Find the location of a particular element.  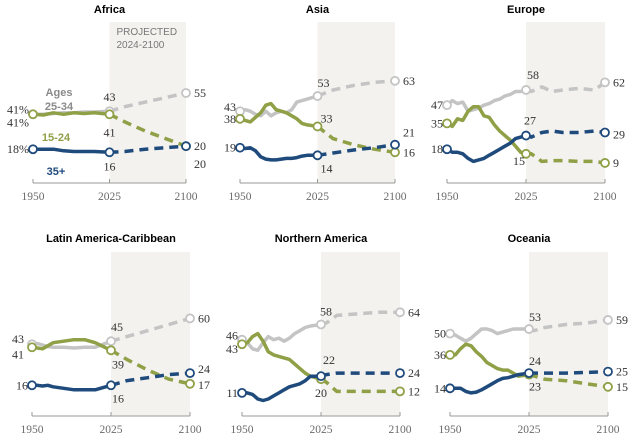

data-label-age_15_24-1950: 41% is located at coordinates (18, 122).